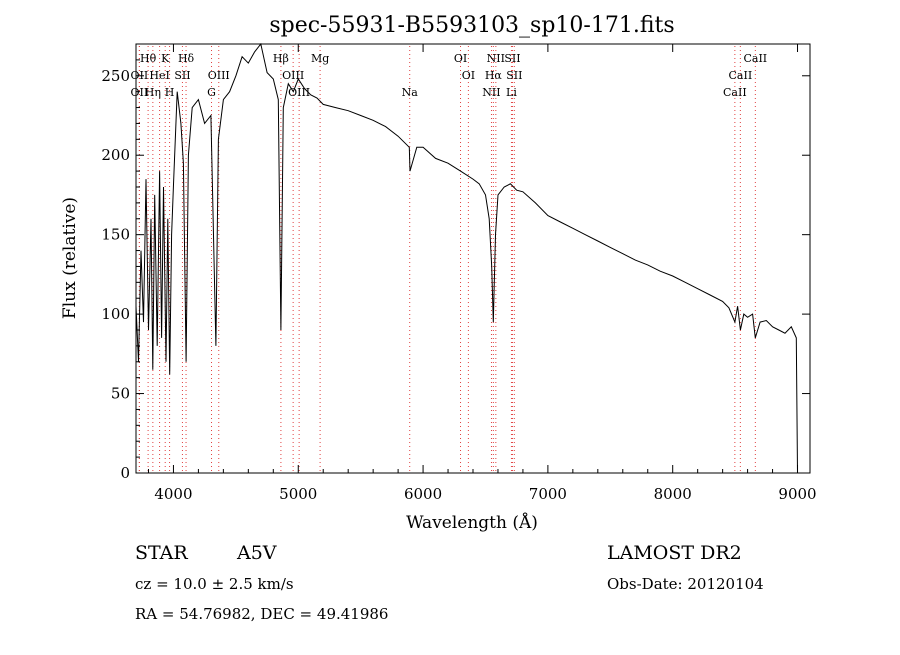  What do you see at coordinates (165, 58) in the screenshot?
I see `line-label-3: K` at bounding box center [165, 58].